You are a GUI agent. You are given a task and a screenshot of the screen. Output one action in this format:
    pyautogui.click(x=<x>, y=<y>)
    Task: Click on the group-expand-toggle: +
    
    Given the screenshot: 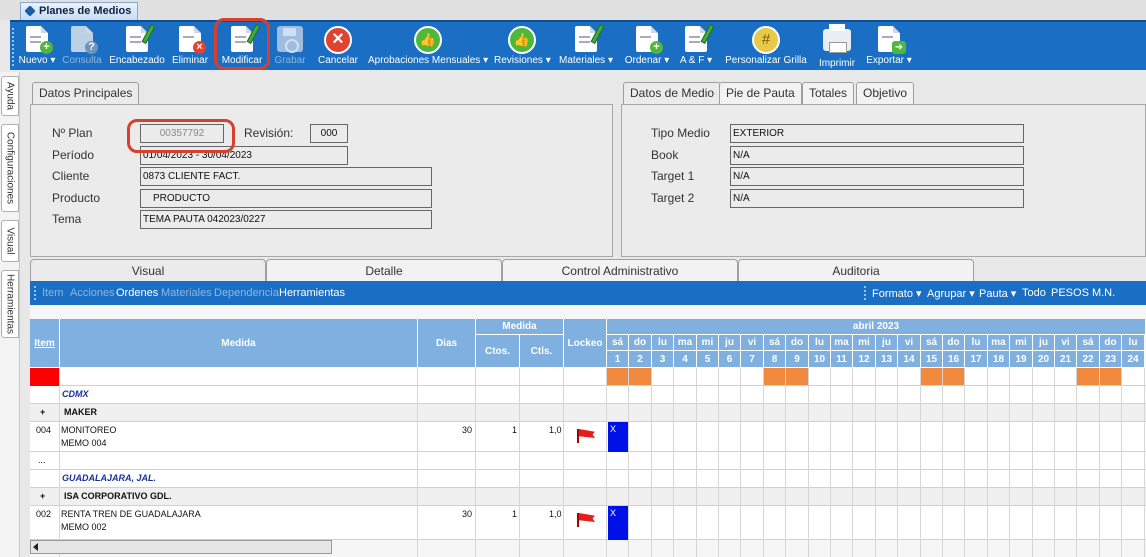 What is the action you would take?
    pyautogui.click(x=43, y=412)
    